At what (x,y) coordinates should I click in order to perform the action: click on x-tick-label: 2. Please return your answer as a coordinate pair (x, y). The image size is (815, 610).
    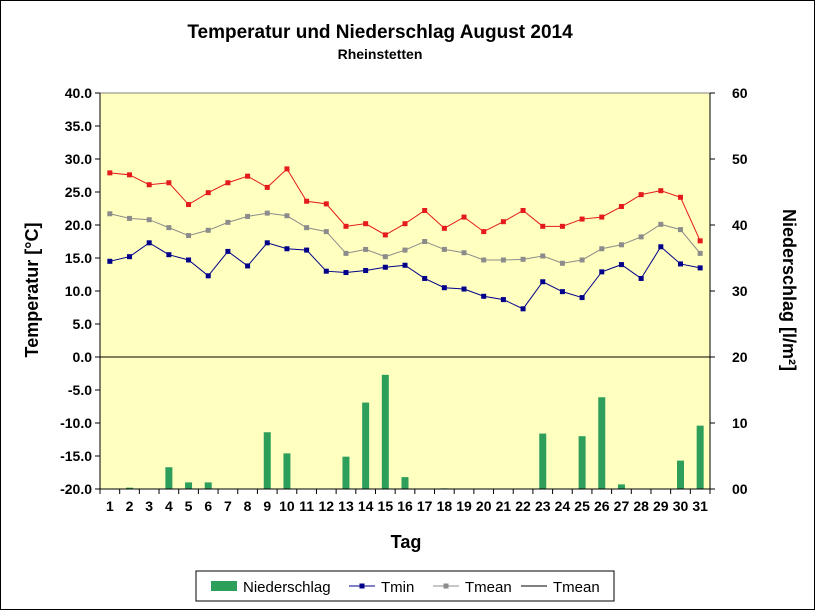
    Looking at the image, I should click on (130, 506).